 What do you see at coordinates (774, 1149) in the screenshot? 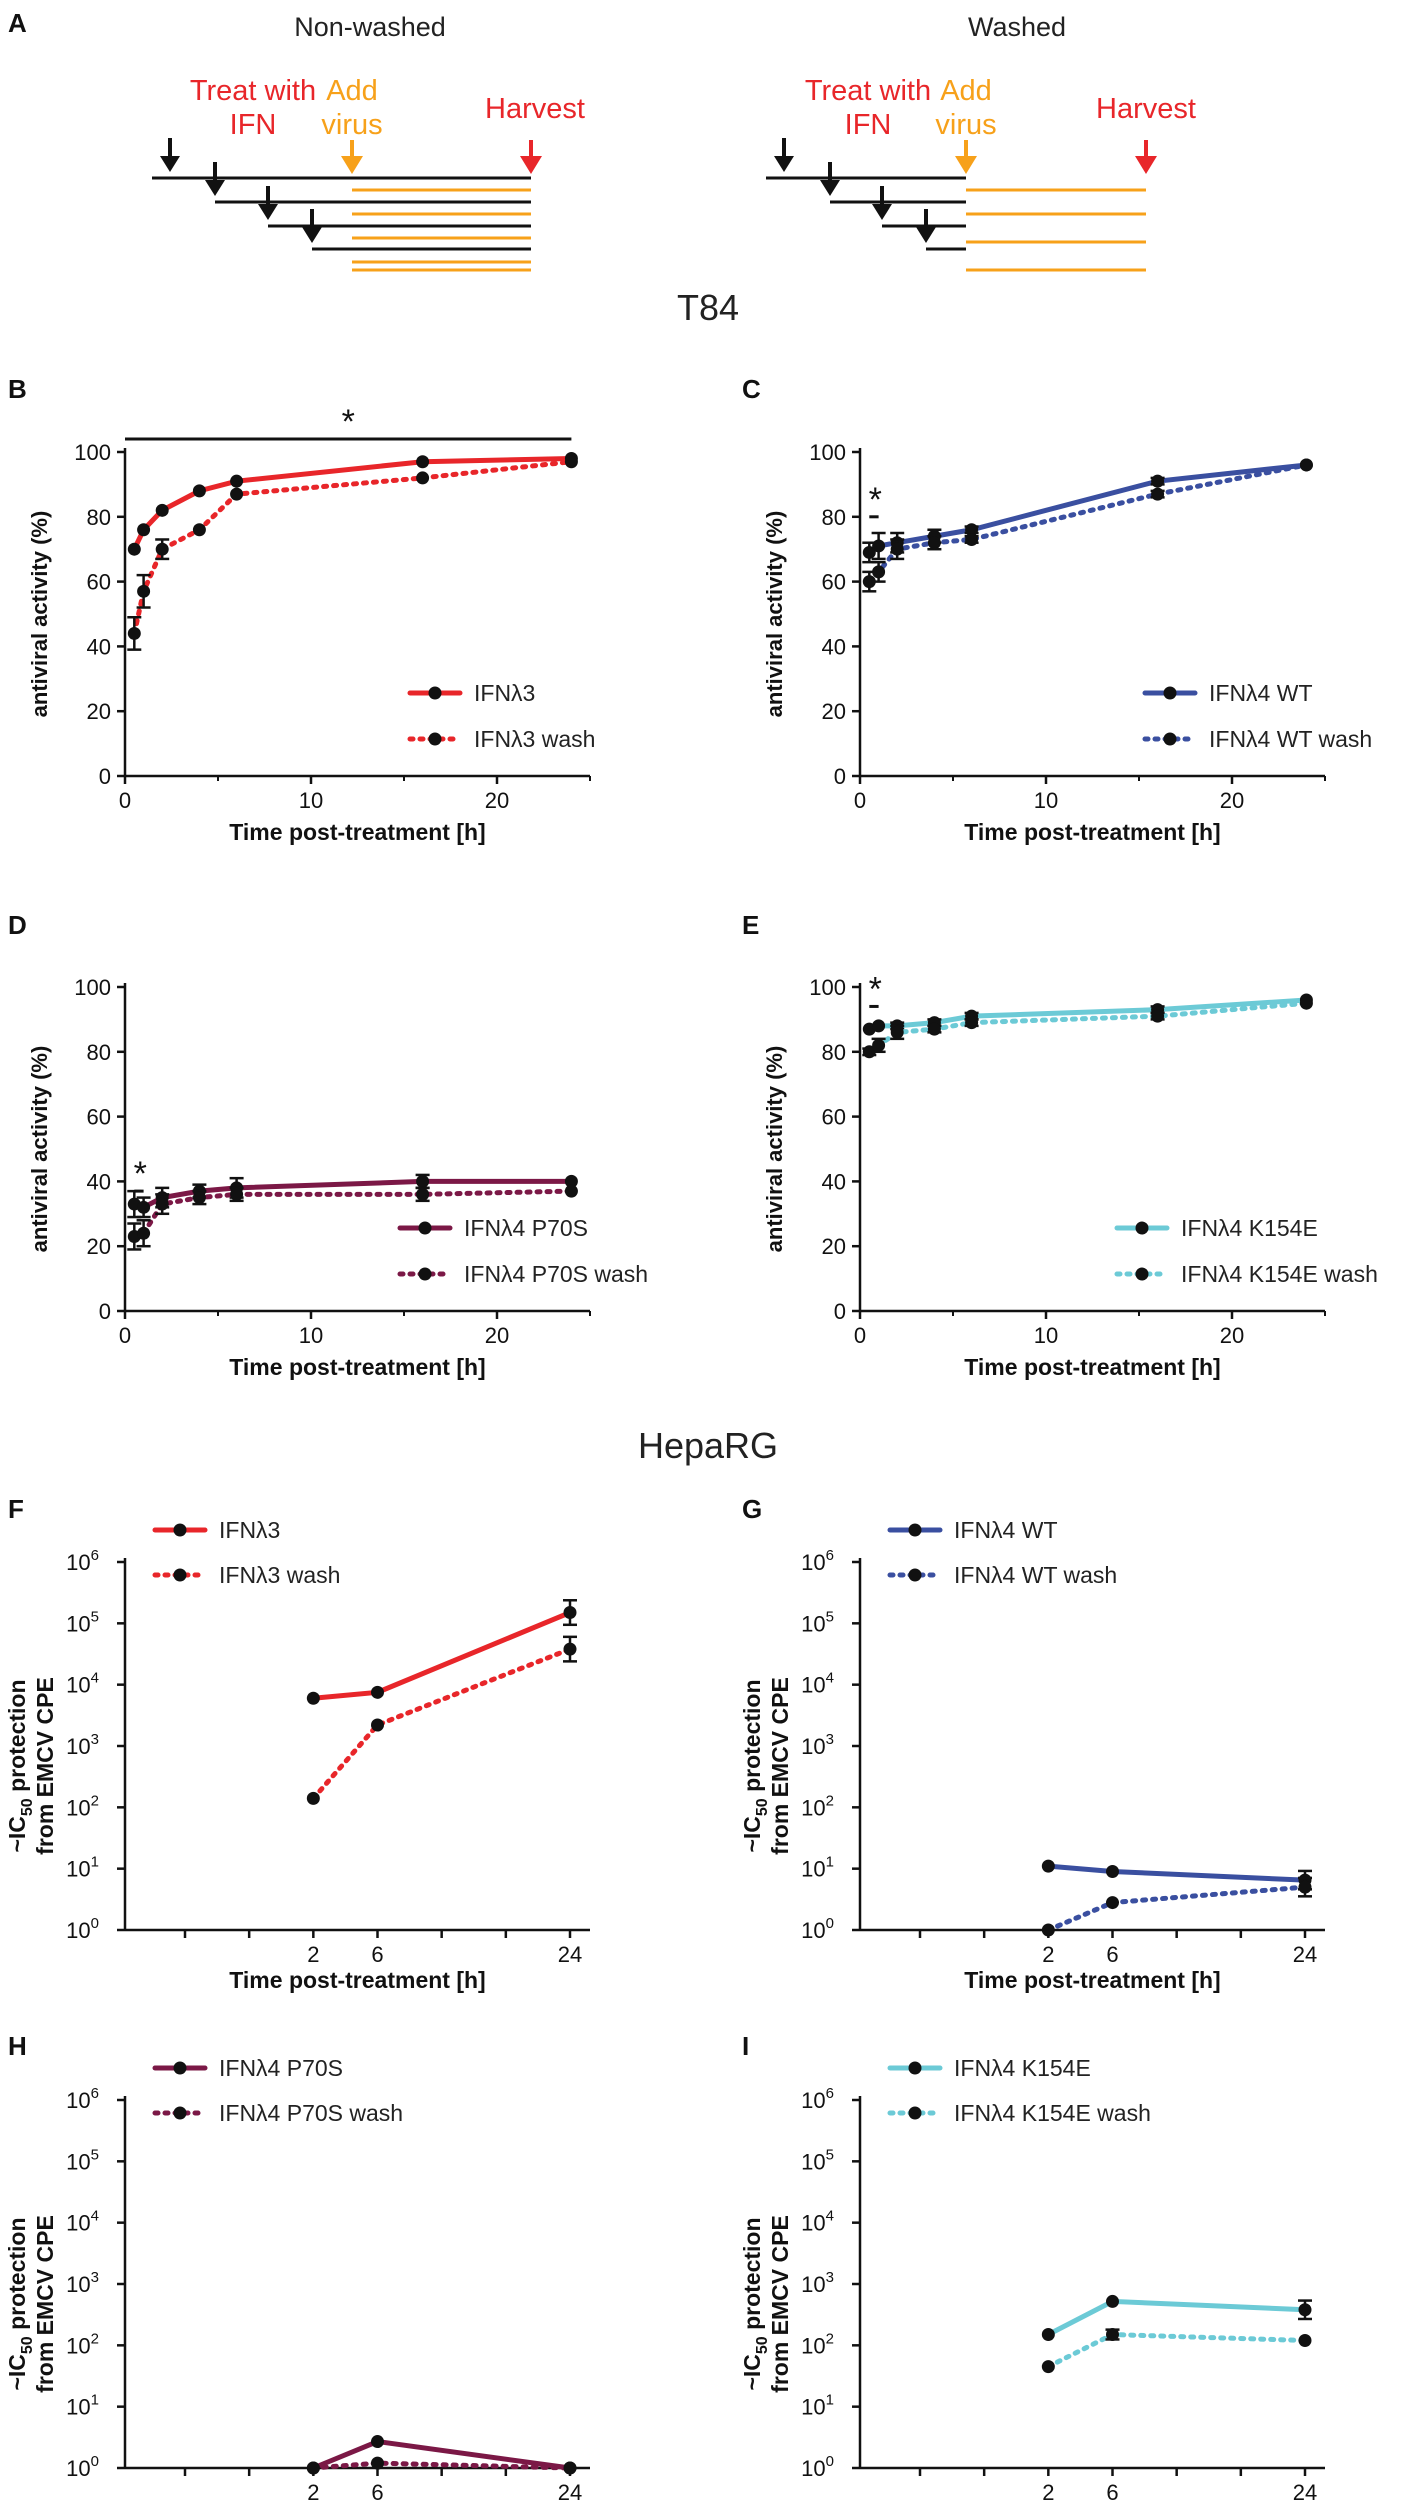
I see `y-axis-label: antiviral activity (%)` at bounding box center [774, 1149].